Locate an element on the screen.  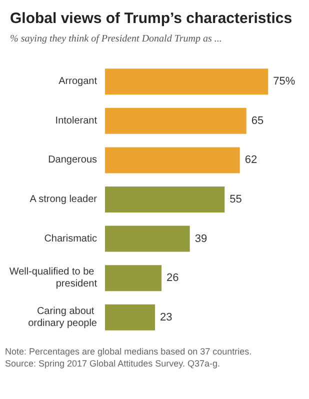
y-tick-label: Arrogant is located at coordinates (78, 82).